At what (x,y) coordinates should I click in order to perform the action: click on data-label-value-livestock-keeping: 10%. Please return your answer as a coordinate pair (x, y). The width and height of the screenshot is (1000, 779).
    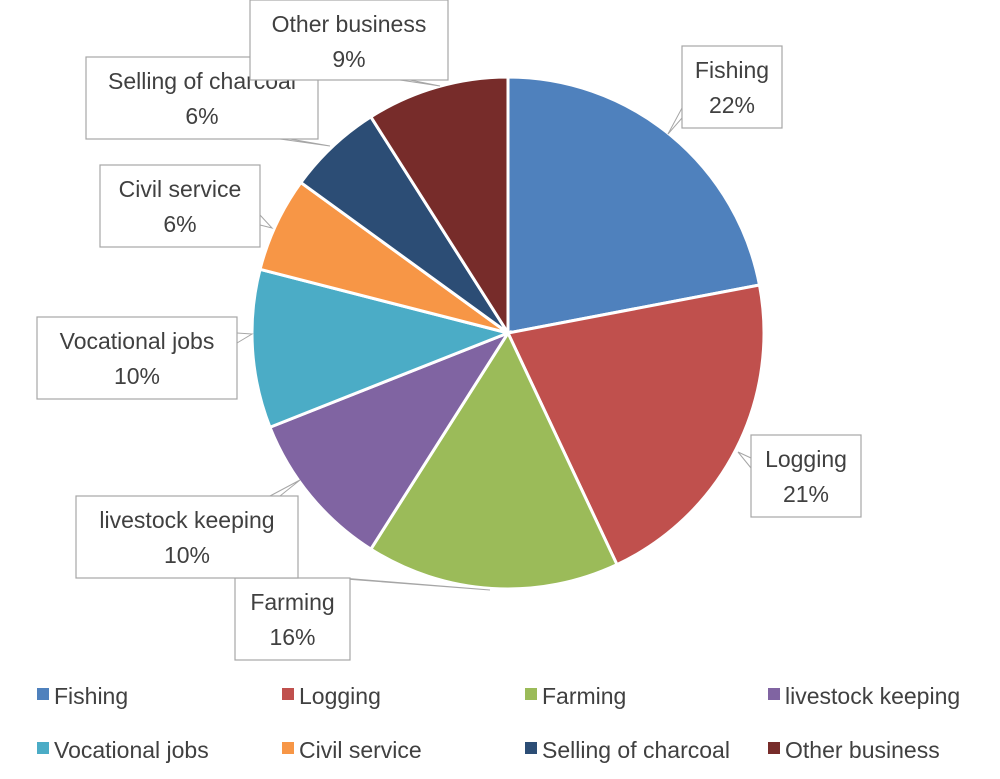
    Looking at the image, I should click on (187, 555).